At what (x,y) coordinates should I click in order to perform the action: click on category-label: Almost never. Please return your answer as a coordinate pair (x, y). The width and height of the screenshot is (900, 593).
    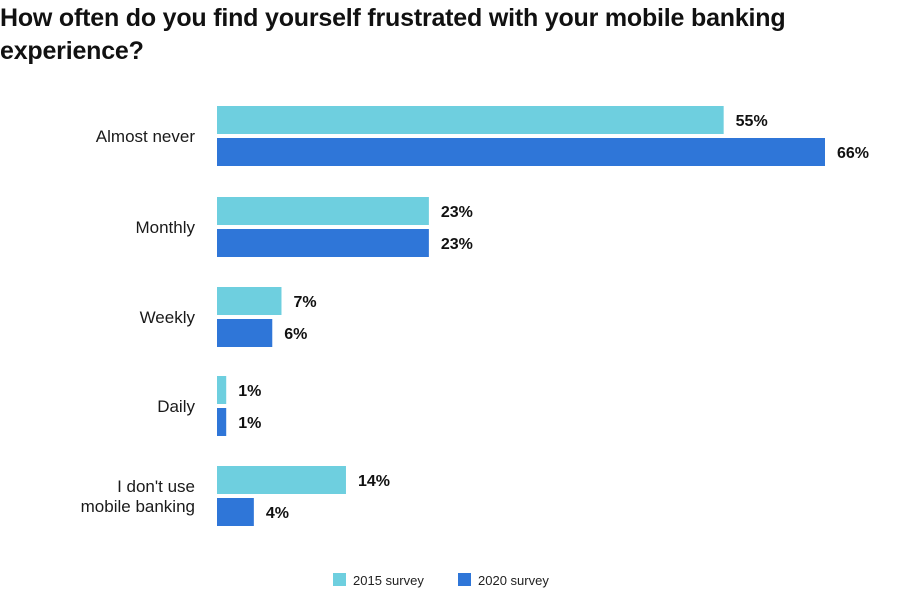
    Looking at the image, I should click on (146, 136).